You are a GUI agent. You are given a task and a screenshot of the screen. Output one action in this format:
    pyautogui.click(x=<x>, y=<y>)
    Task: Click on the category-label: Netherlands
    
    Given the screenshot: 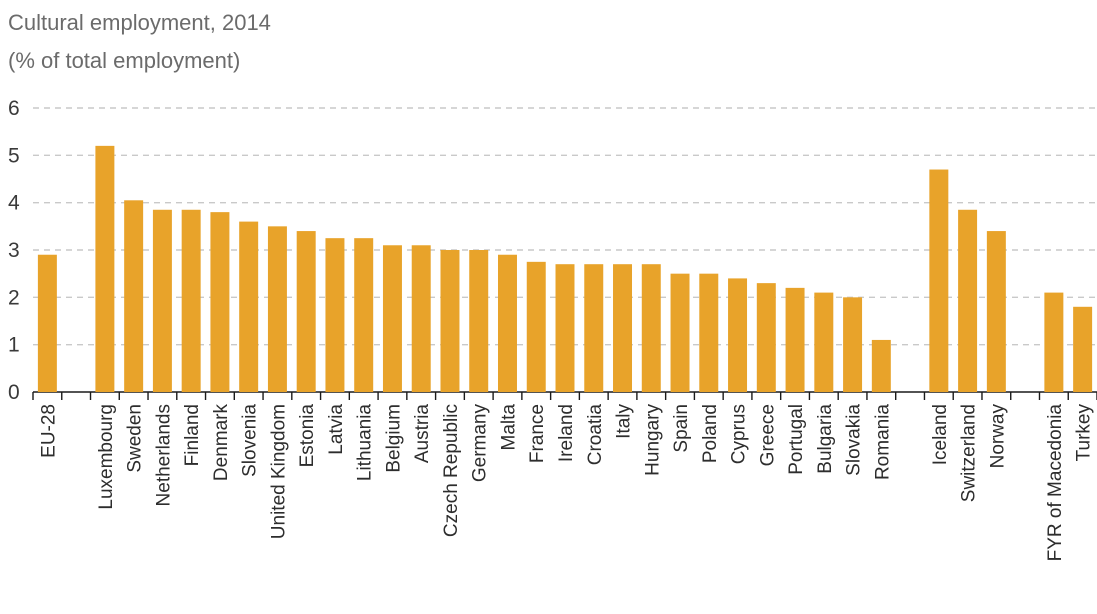 What is the action you would take?
    pyautogui.click(x=163, y=455)
    